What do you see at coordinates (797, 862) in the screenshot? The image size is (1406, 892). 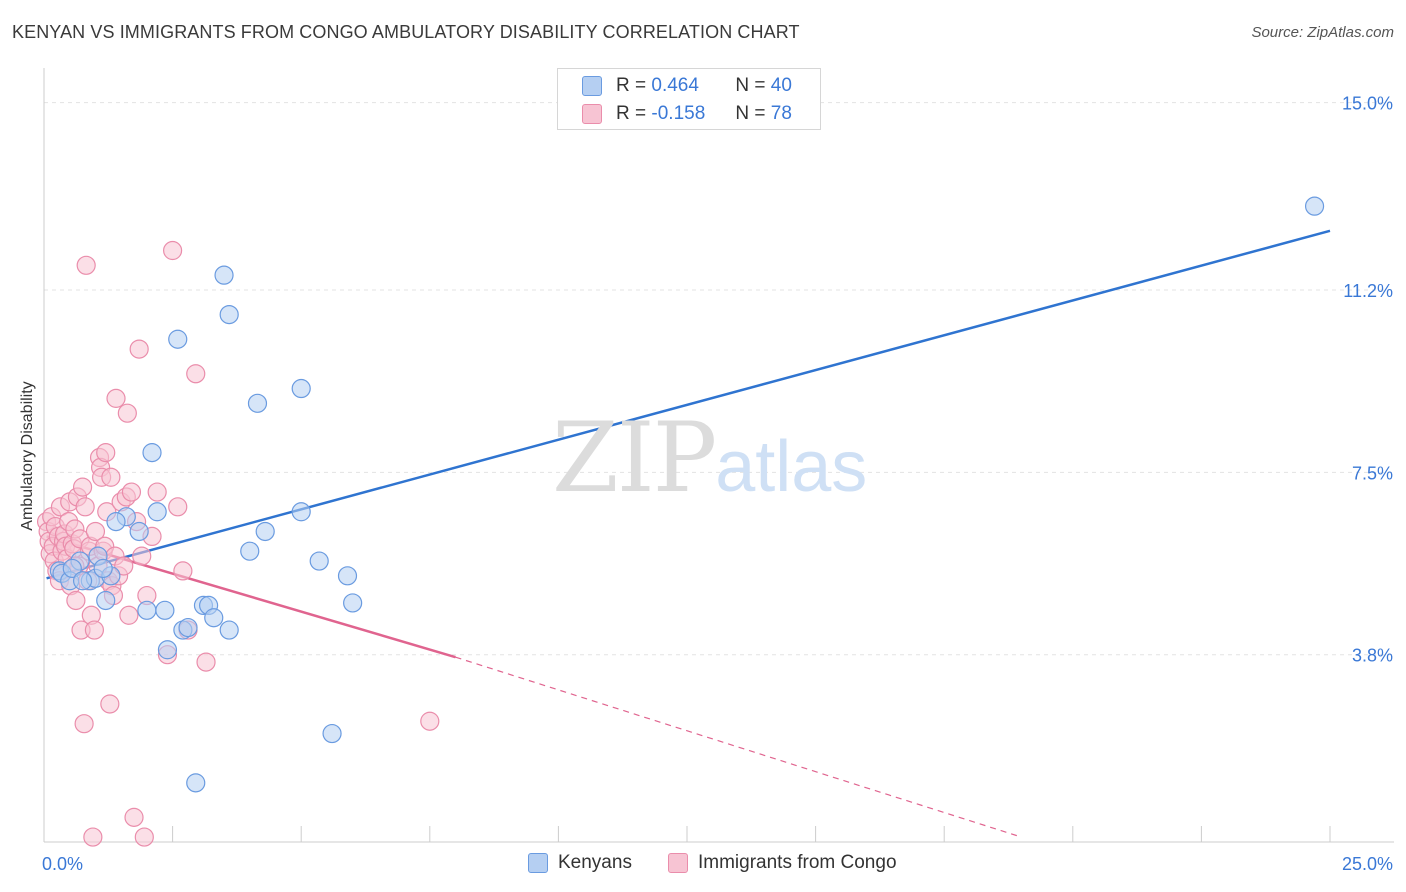 I see `legend-label-congo: Immigrants from Congo` at bounding box center [797, 862].